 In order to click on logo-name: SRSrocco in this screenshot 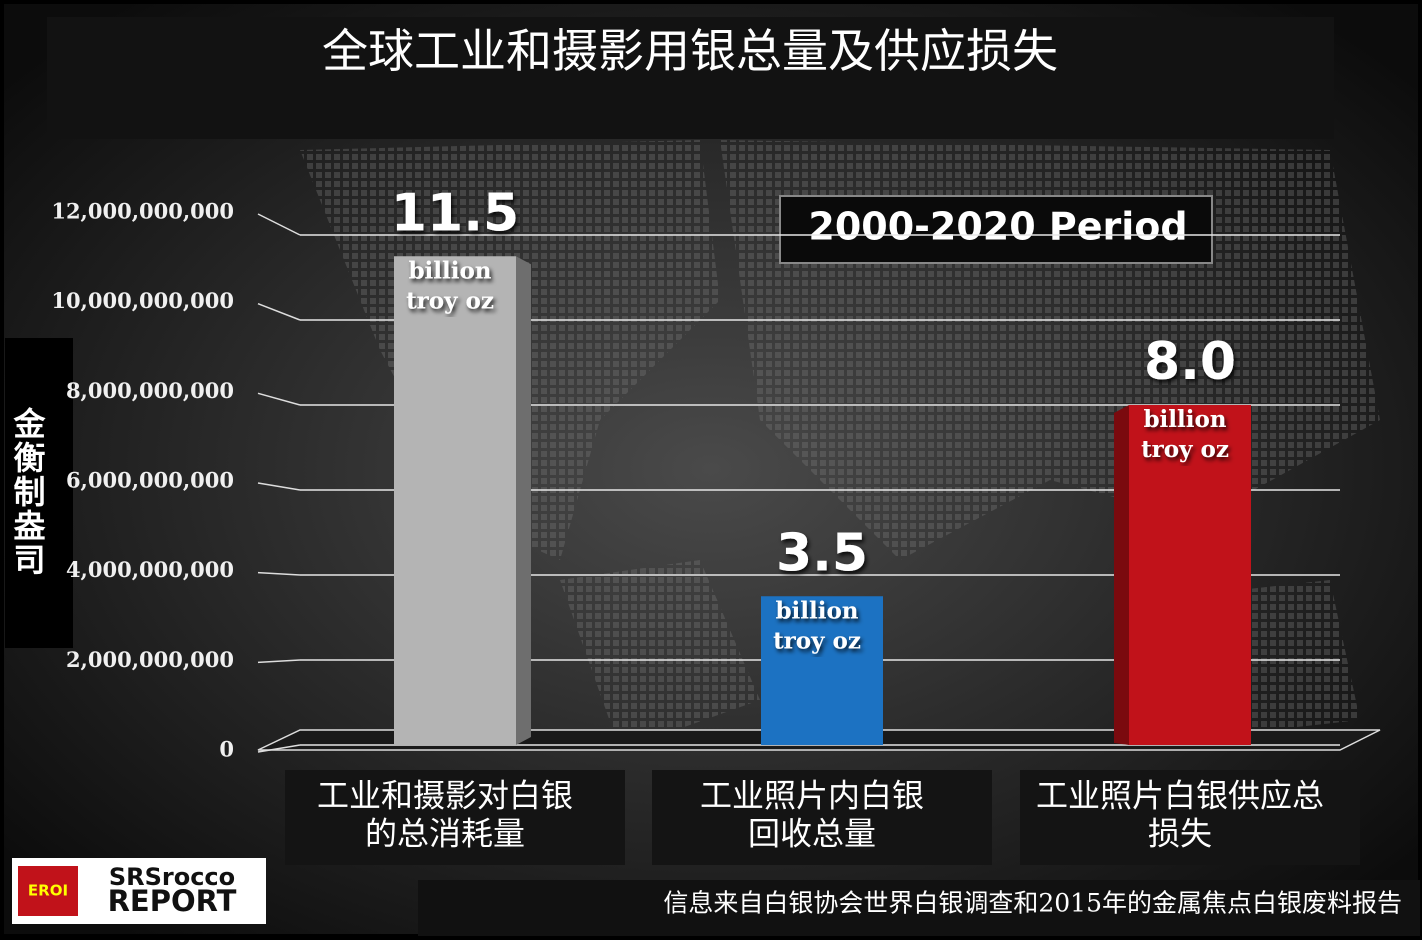, I will do `click(172, 877)`.